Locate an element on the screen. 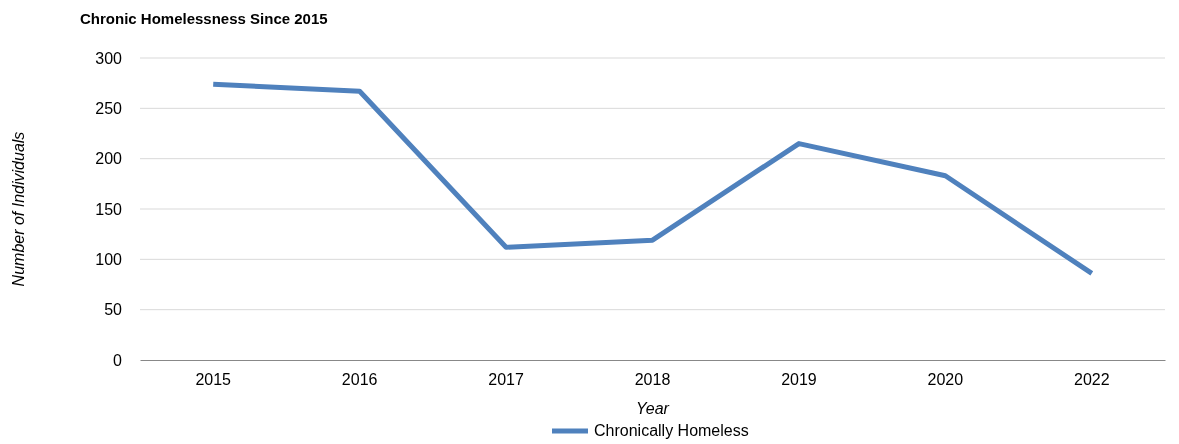  y-tick-label: 50 is located at coordinates (113, 310).